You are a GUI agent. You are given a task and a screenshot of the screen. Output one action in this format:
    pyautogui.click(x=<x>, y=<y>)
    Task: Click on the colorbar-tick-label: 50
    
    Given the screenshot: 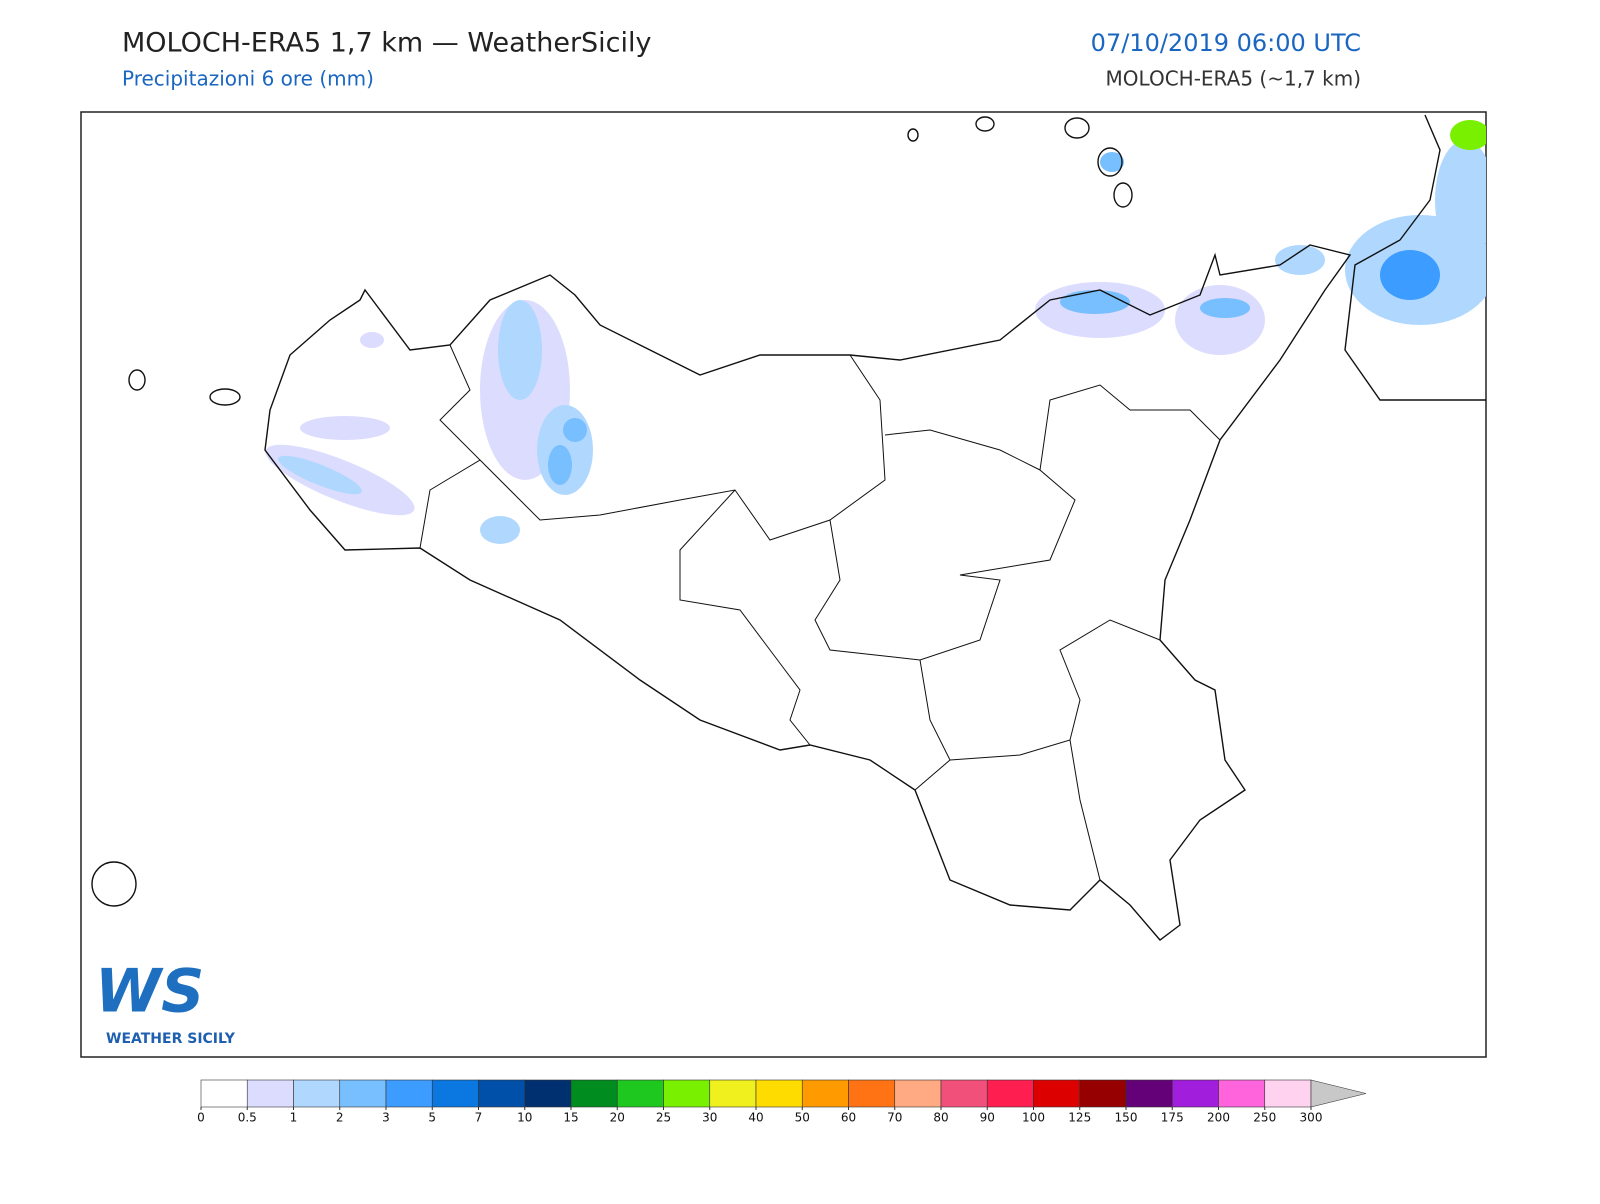 What is the action you would take?
    pyautogui.click(x=802, y=1118)
    